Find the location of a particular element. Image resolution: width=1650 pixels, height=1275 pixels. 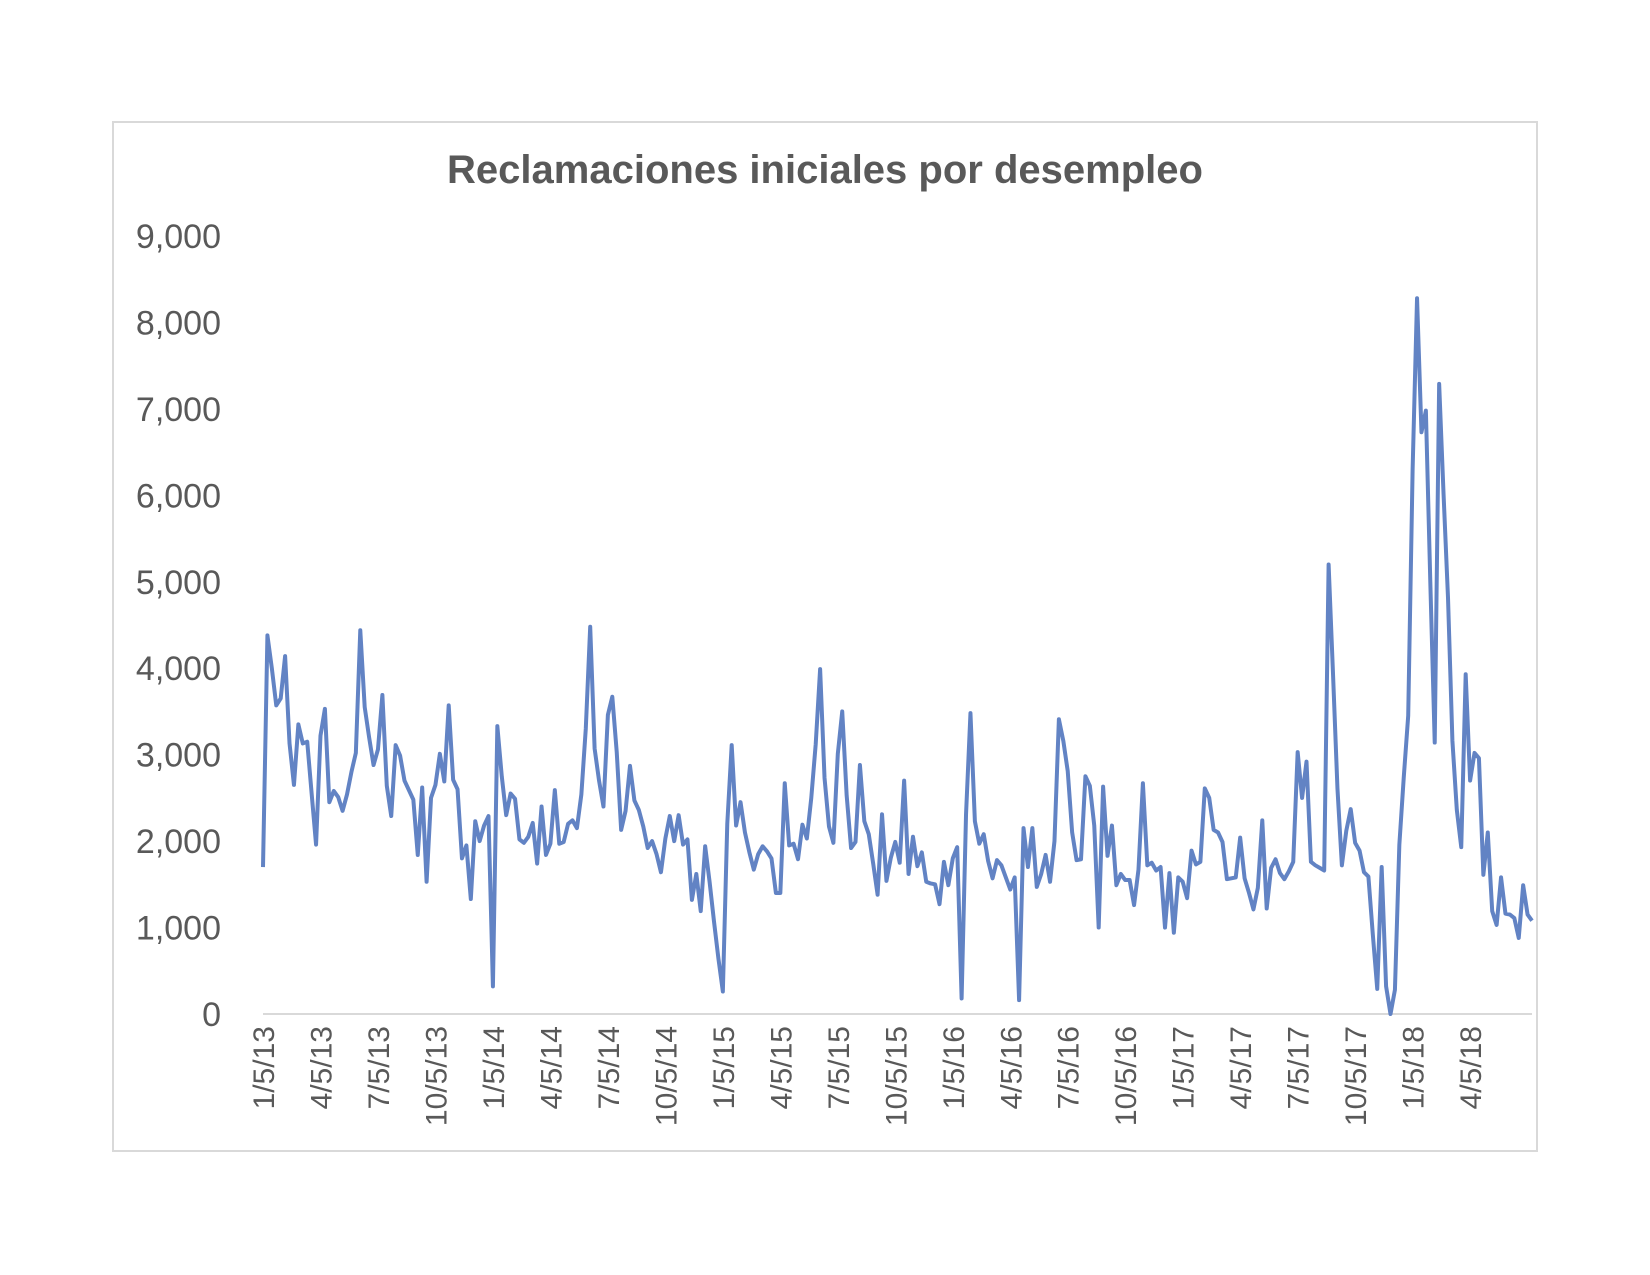

x-tick-label: 7/5/13 is located at coordinates (379, 1067).